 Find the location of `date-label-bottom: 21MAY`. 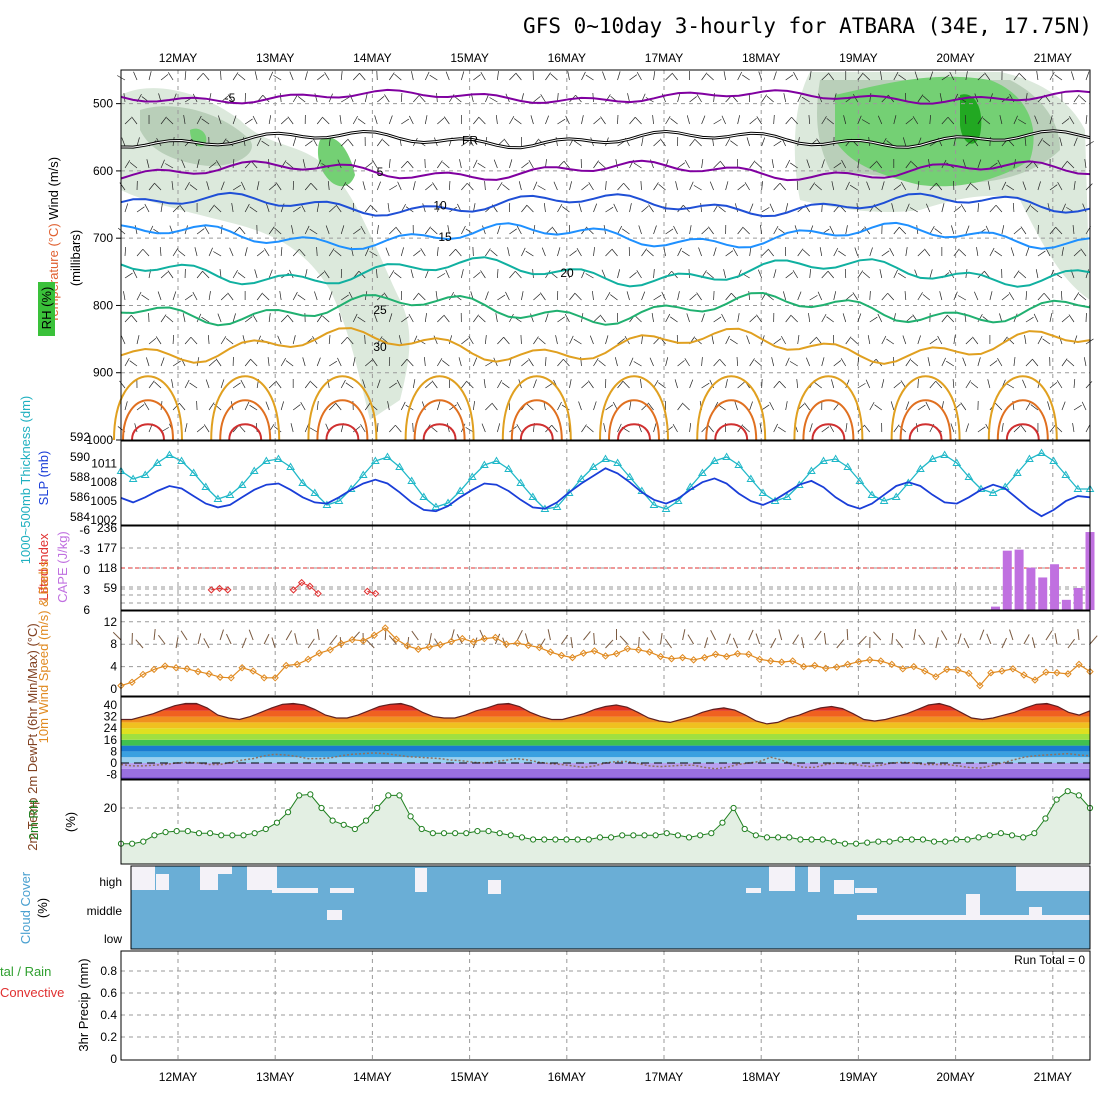

date-label-bottom: 21MAY is located at coordinates (1053, 1077).